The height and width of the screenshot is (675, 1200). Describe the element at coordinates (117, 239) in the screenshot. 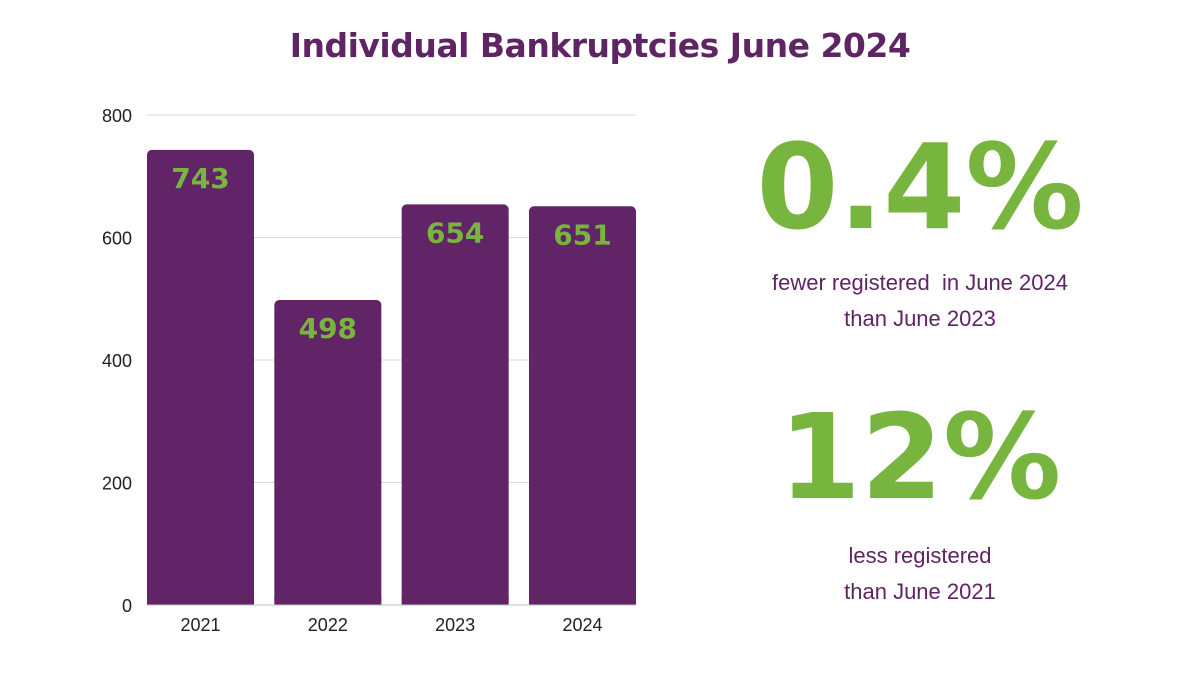

I see `y-tick-label: 600` at that location.